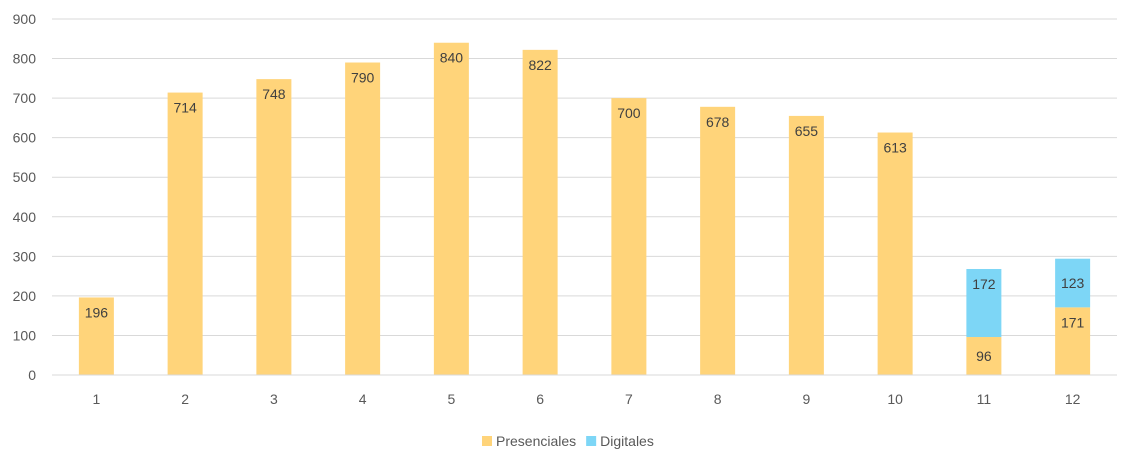 Image resolution: width=1127 pixels, height=455 pixels. Describe the element at coordinates (25, 197) in the screenshot. I see `y-axis-ticks: 0 100 200 300 400 500 600 700 800 900` at that location.